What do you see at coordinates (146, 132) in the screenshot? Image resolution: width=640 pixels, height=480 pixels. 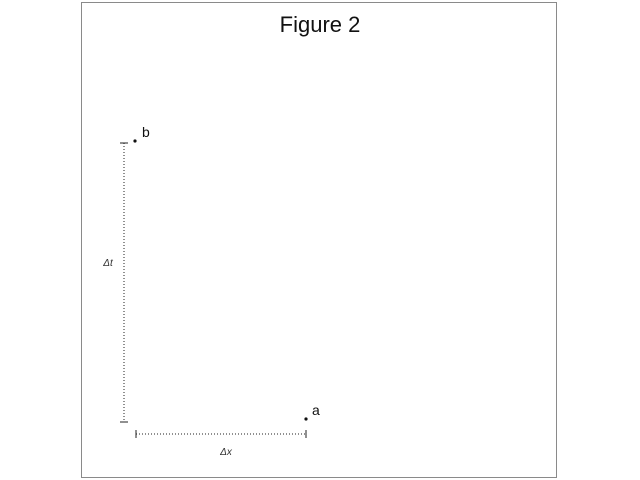 I see `point-b-label: b` at bounding box center [146, 132].